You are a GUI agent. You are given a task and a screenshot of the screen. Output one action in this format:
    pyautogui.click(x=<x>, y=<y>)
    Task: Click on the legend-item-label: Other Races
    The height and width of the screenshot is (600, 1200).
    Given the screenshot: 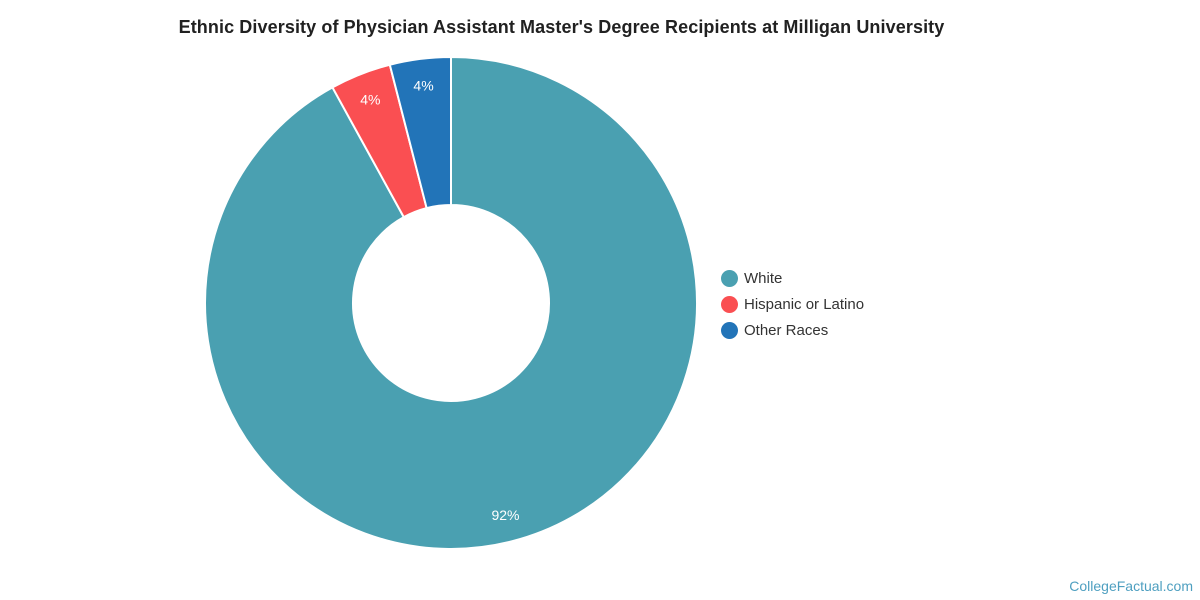 What is the action you would take?
    pyautogui.click(x=786, y=330)
    